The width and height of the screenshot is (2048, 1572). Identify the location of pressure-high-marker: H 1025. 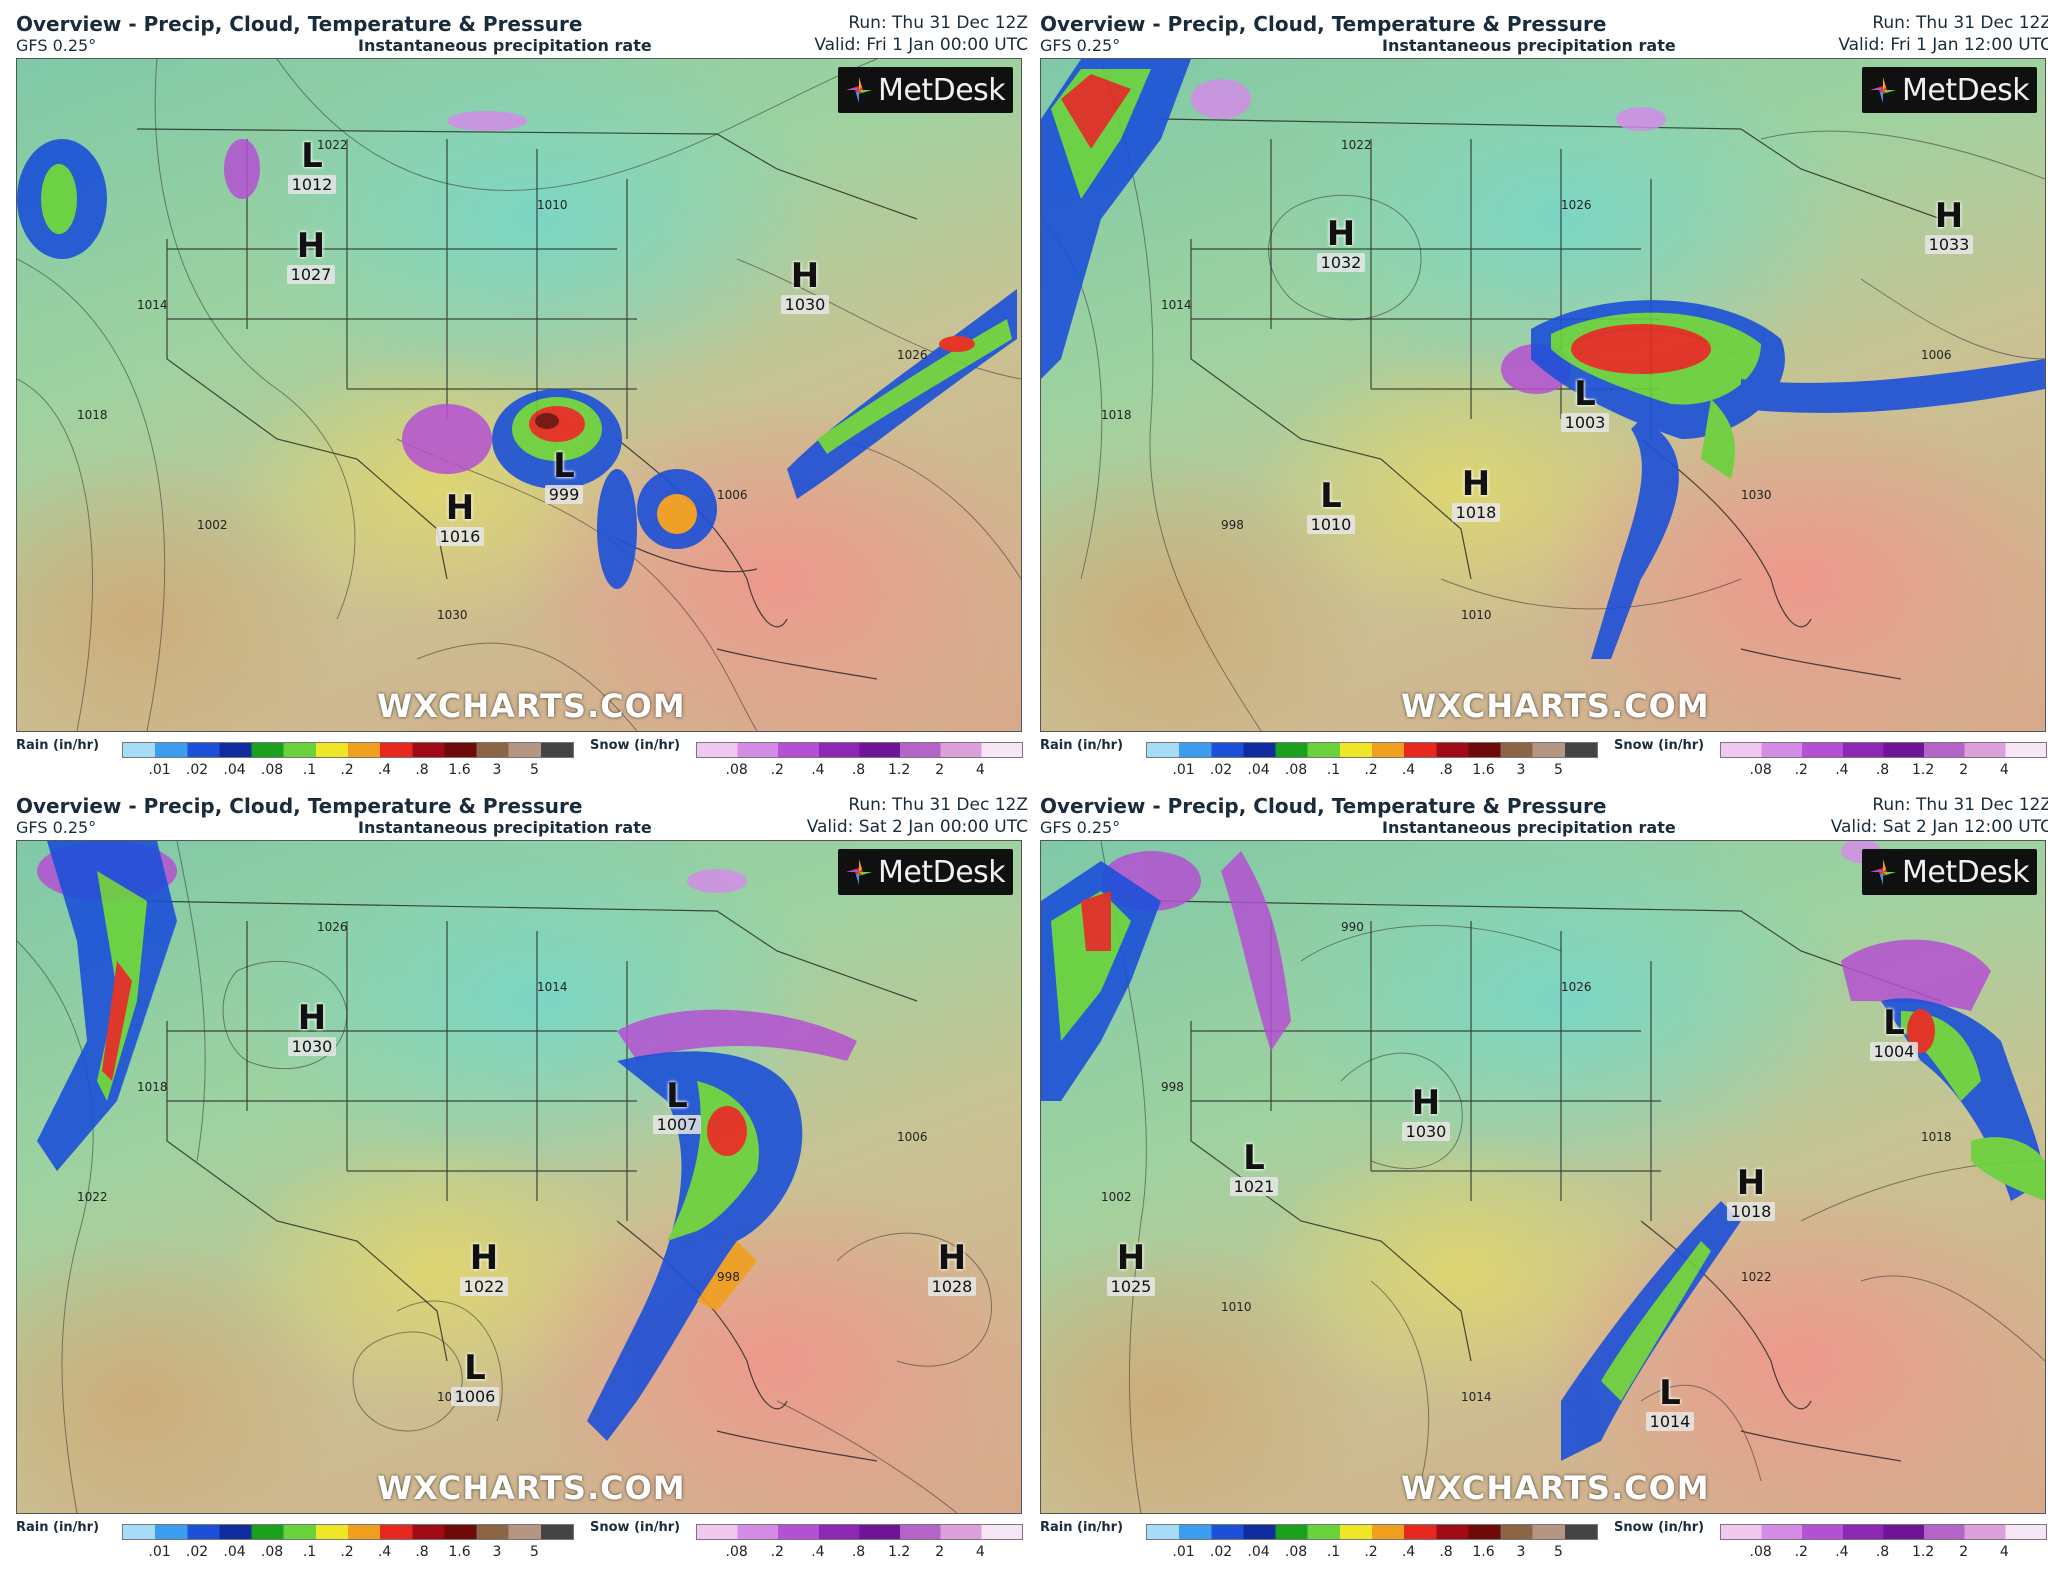
(1131, 1268).